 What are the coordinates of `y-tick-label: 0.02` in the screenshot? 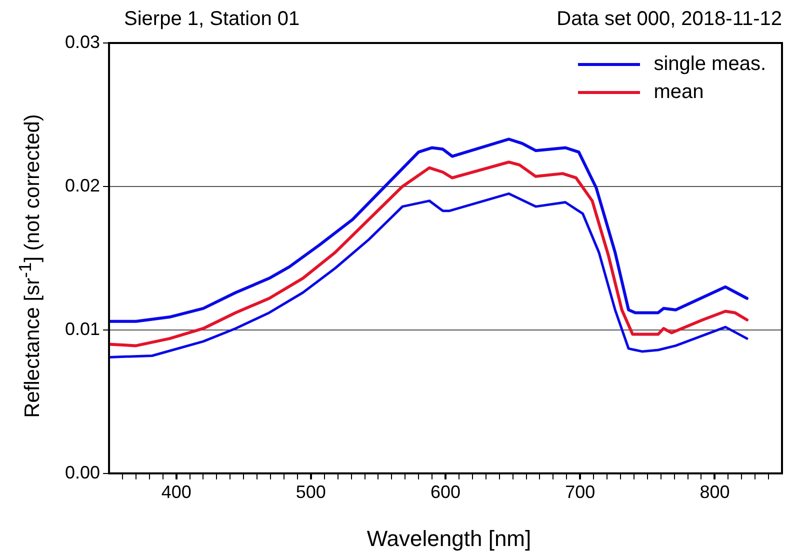 It's located at (82, 185).